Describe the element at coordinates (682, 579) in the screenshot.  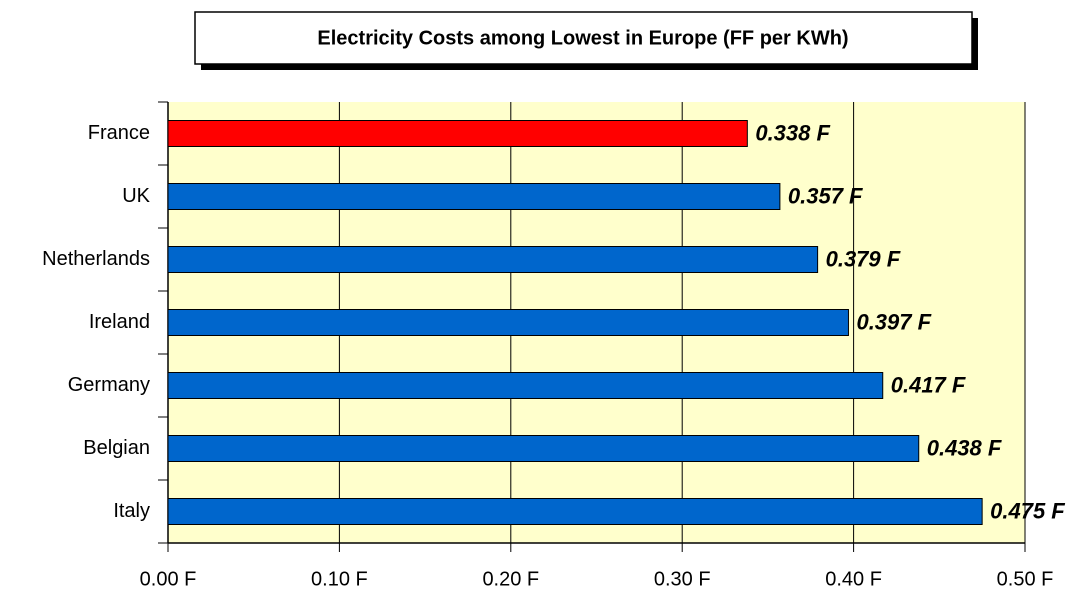
I see `x-tick-label: 0.30 F` at that location.